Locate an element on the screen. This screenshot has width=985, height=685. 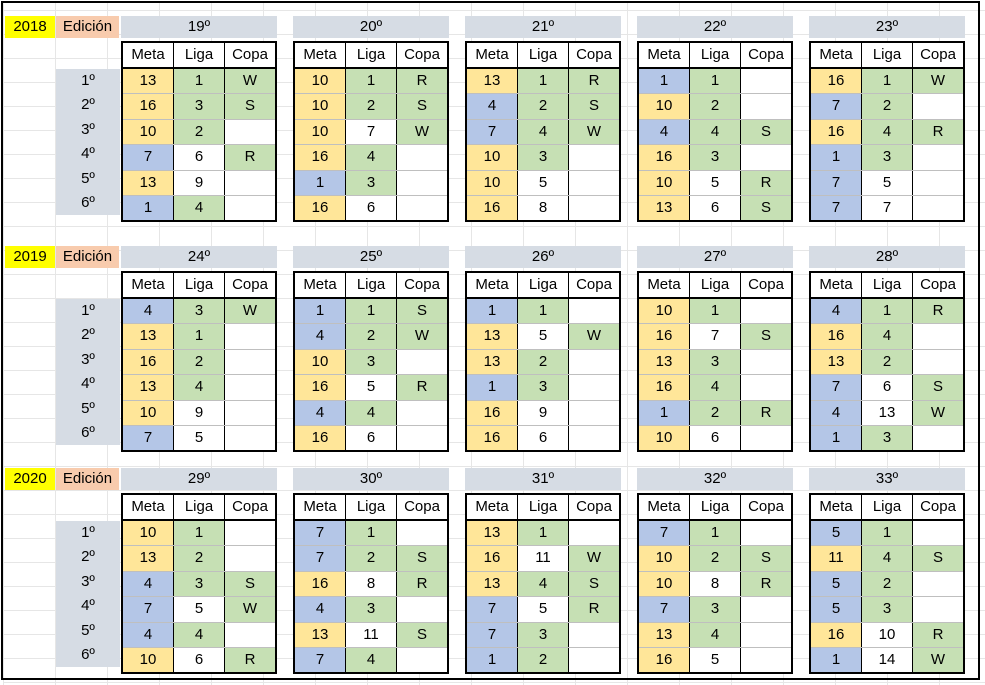
liga-cell: 9 is located at coordinates (199, 412).